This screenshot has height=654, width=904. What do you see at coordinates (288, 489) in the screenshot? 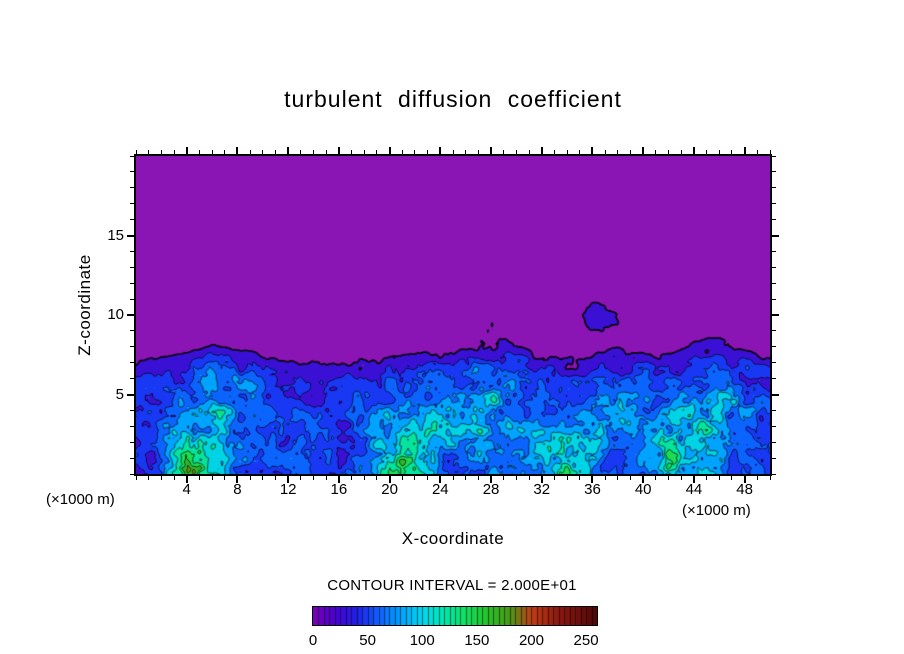
I see `x-tick-label: 12` at bounding box center [288, 489].